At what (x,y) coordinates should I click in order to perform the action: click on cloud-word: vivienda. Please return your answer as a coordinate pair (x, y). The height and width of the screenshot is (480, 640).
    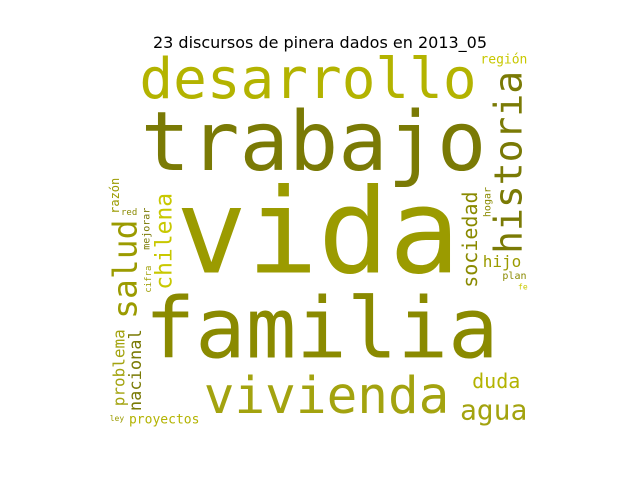
    Looking at the image, I should click on (327, 396).